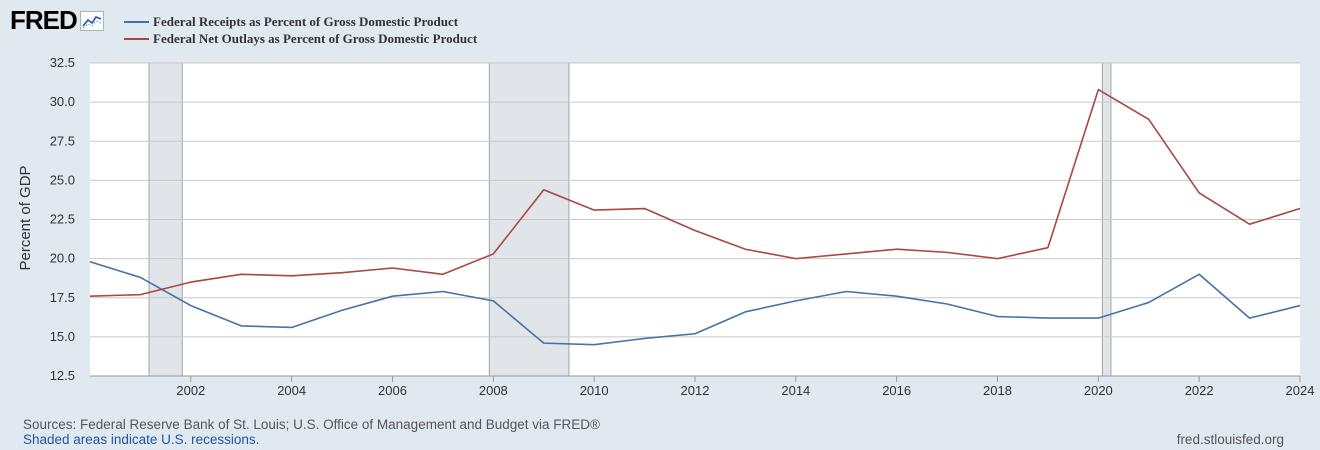 The height and width of the screenshot is (450, 1320). What do you see at coordinates (44, 20) in the screenshot?
I see `fred-logo-text: FRED` at bounding box center [44, 20].